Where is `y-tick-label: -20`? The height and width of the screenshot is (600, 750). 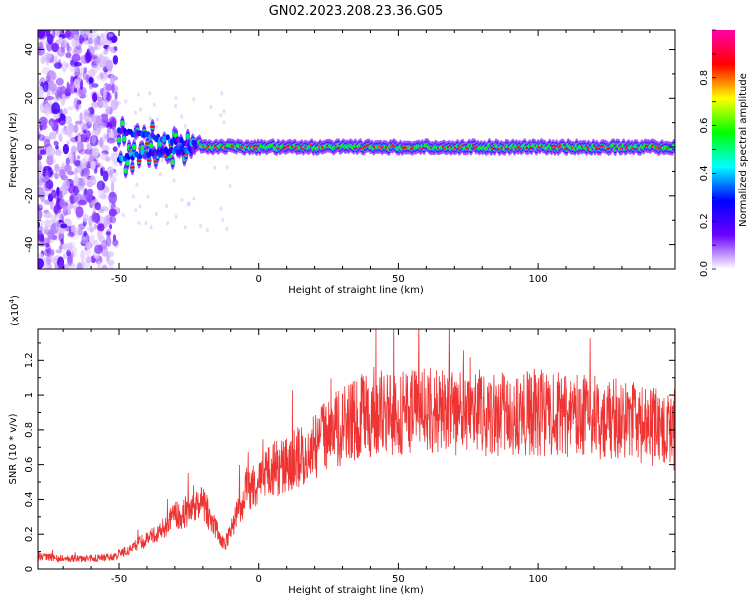 y-tick-label: -20 is located at coordinates (29, 196).